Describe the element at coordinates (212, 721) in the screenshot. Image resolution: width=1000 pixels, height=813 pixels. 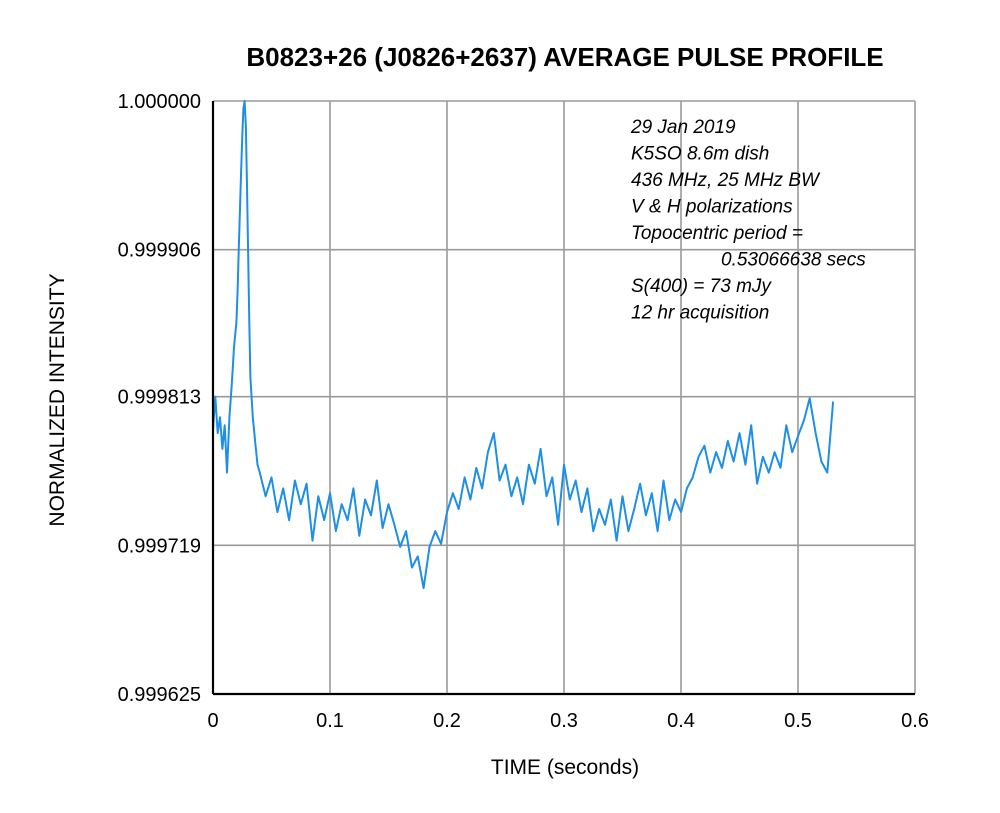
I see `x-tick-label: 0` at that location.